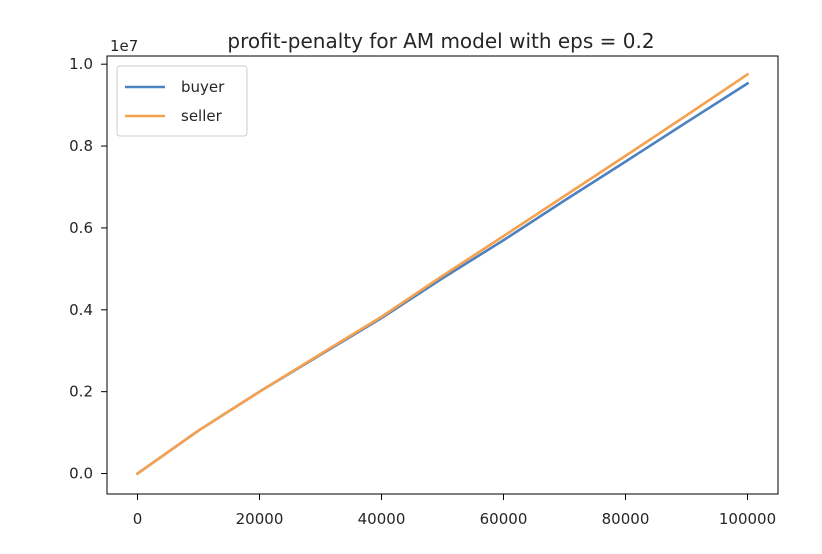 This screenshot has height=554, width=822. I want to click on y-tick-label: 0.6, so click(81, 228).